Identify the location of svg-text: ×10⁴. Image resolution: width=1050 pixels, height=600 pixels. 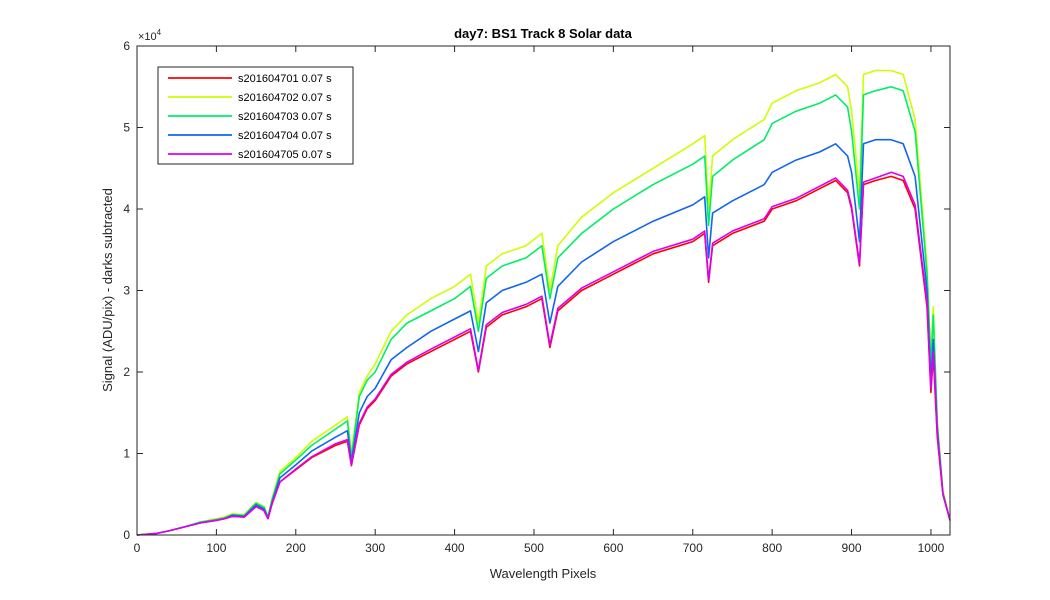
(150, 35).